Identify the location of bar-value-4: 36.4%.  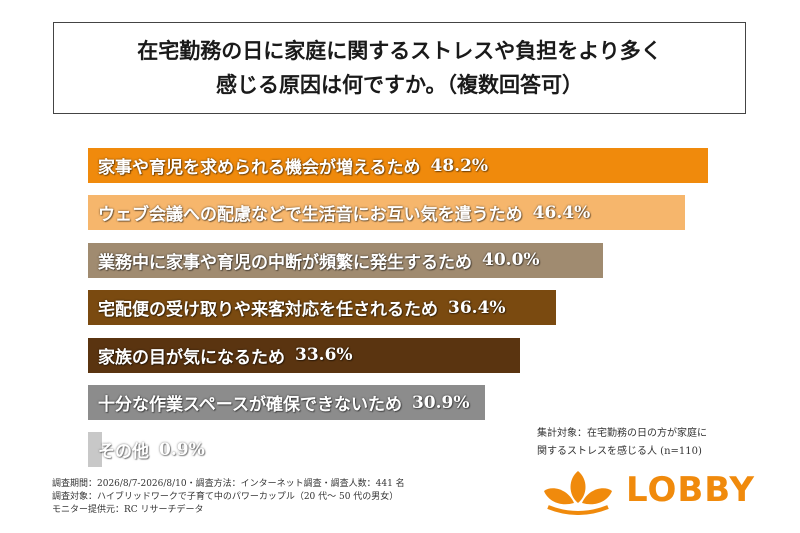
(477, 307).